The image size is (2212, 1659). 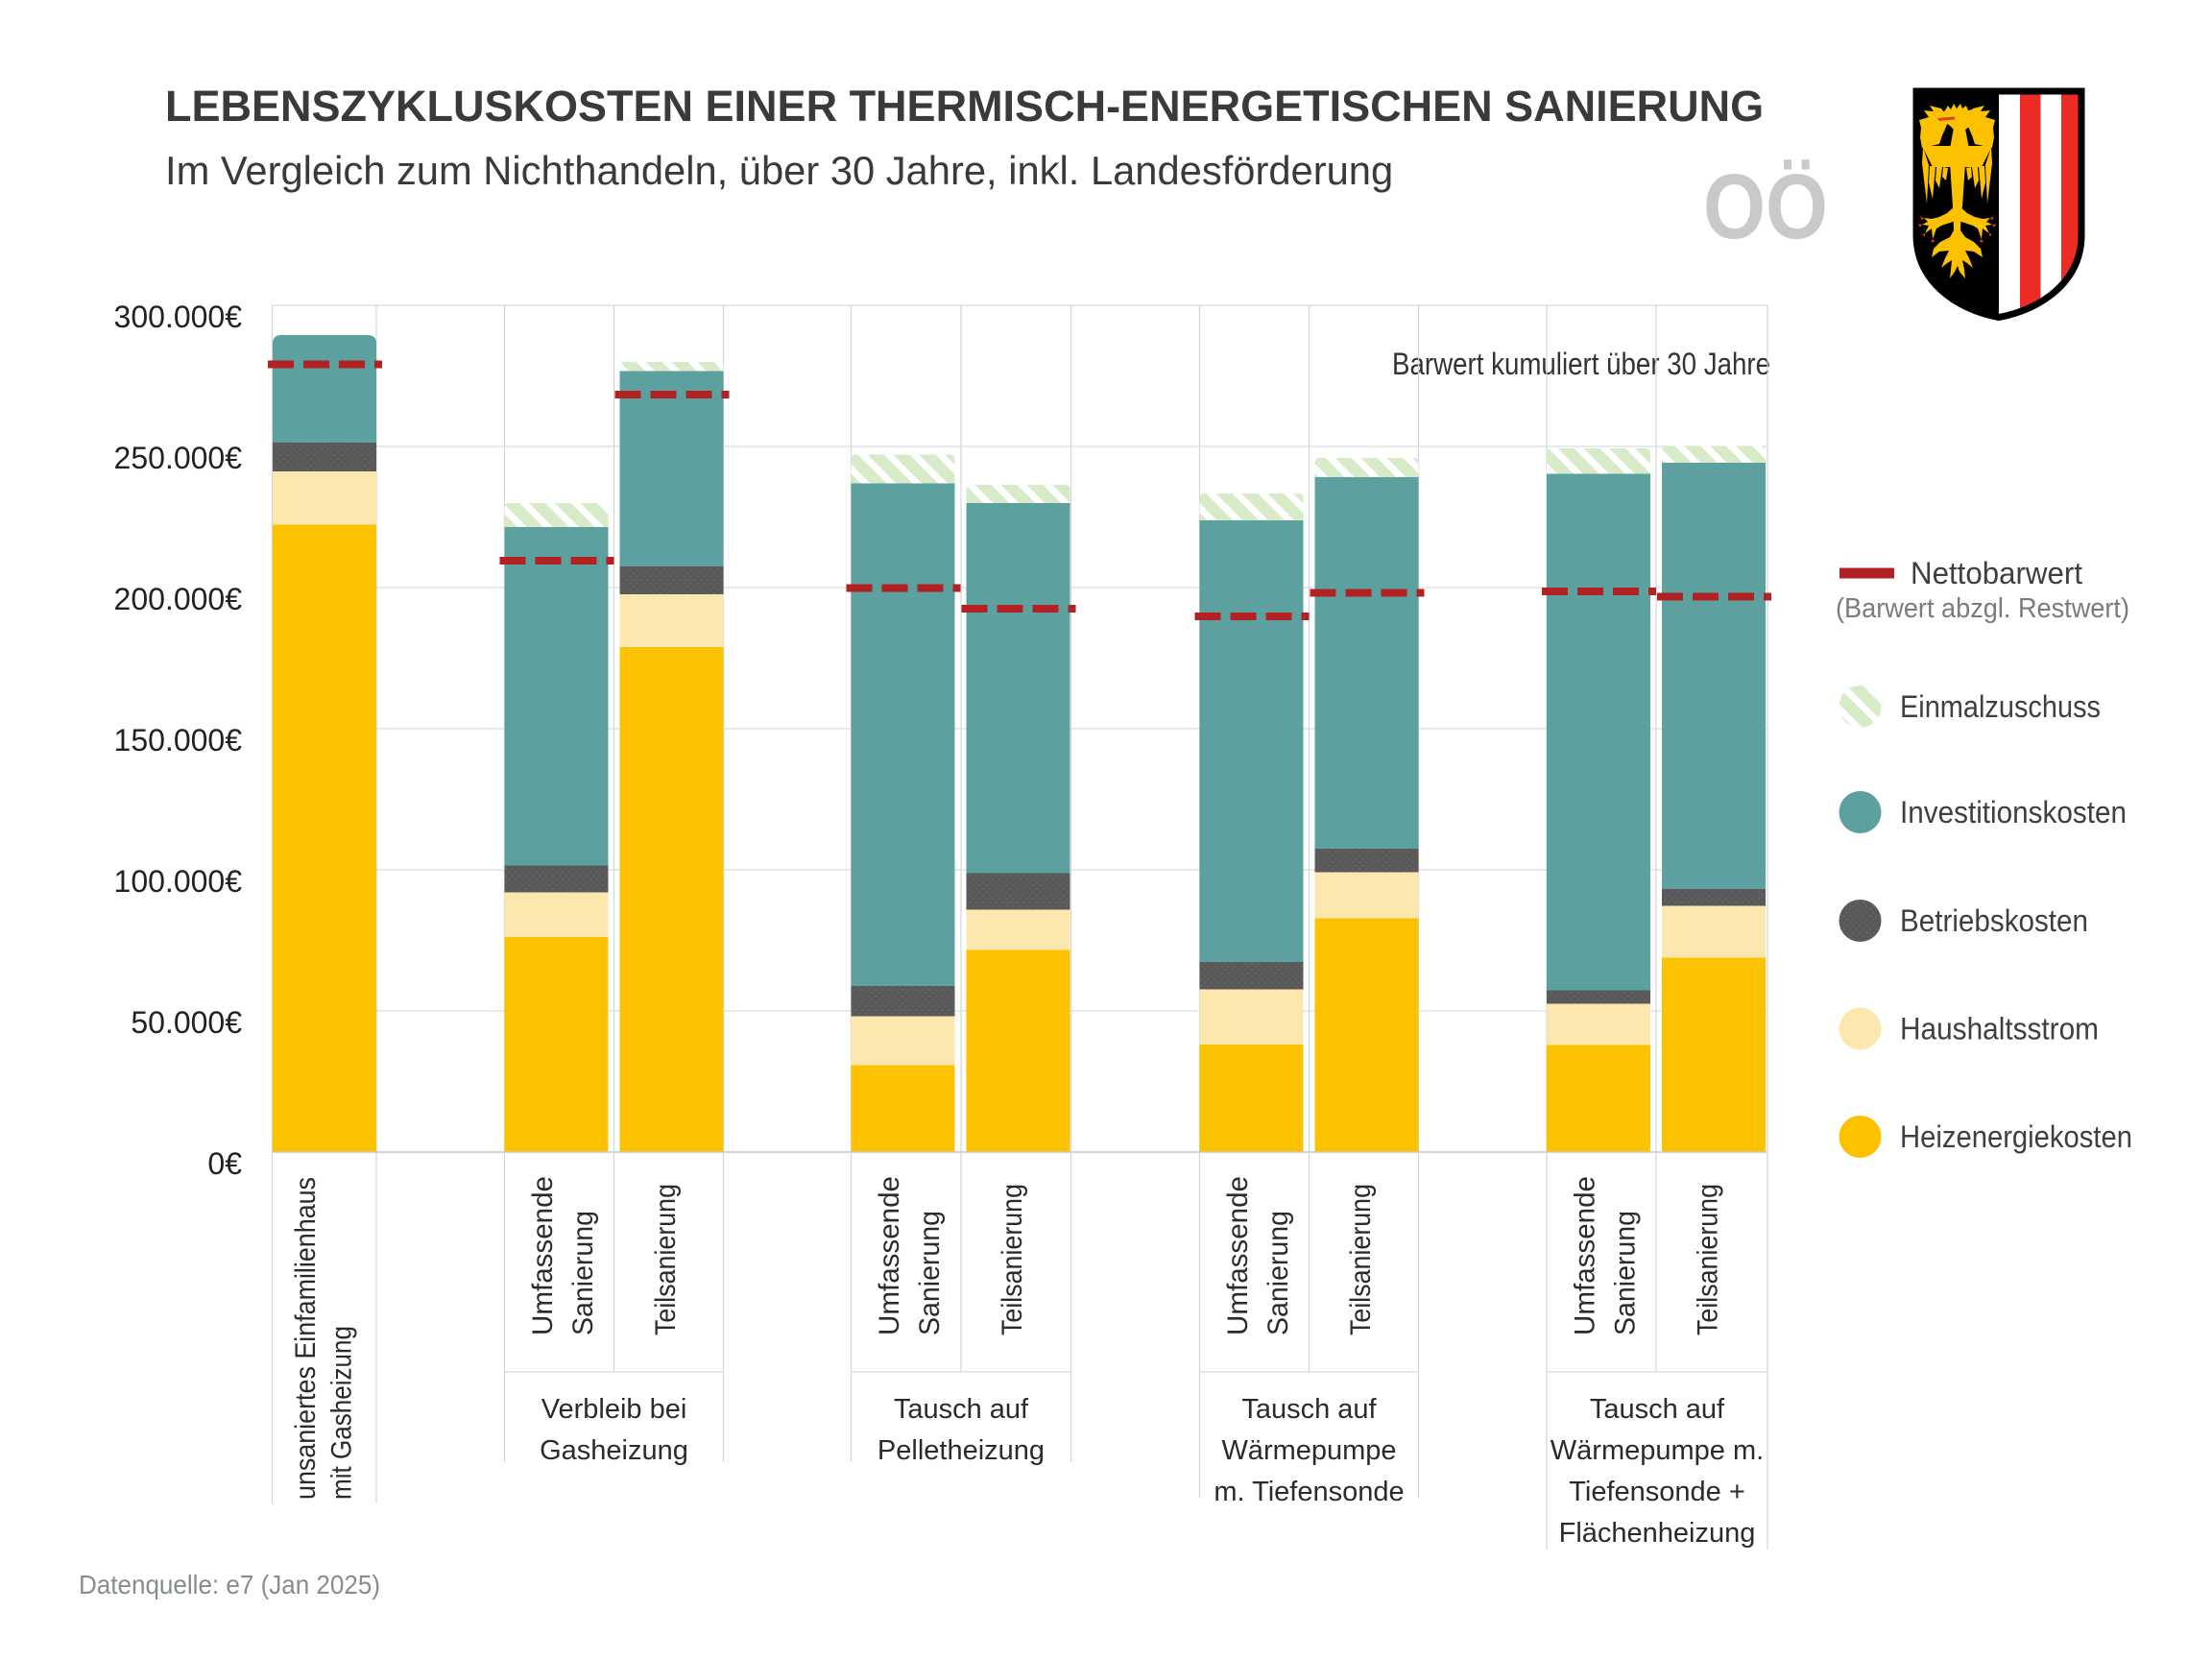 I want to click on svg-text: Wärmepumpe m., so click(x=1657, y=1450).